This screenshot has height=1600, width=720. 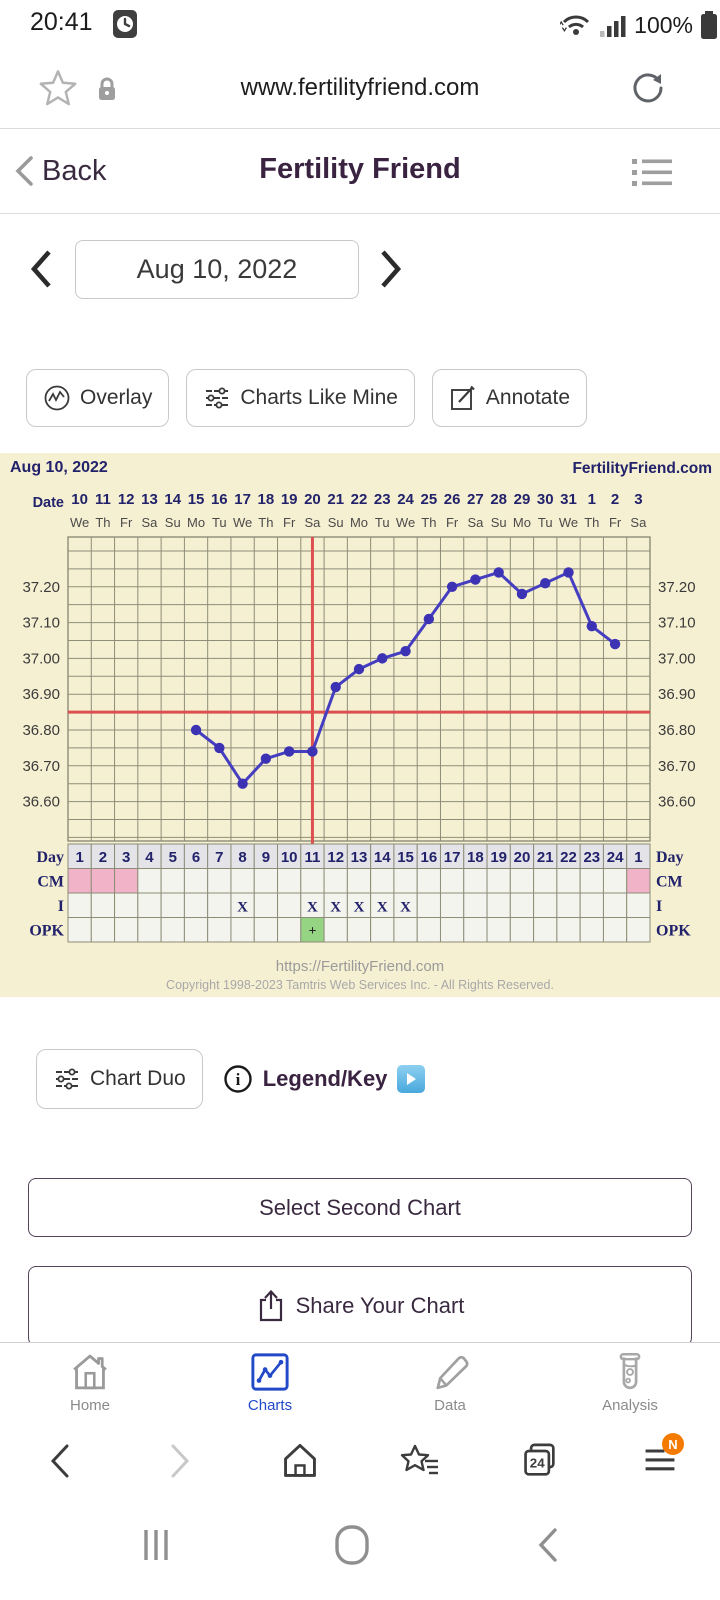 What do you see at coordinates (57, 398) in the screenshot?
I see `overlay-icon` at bounding box center [57, 398].